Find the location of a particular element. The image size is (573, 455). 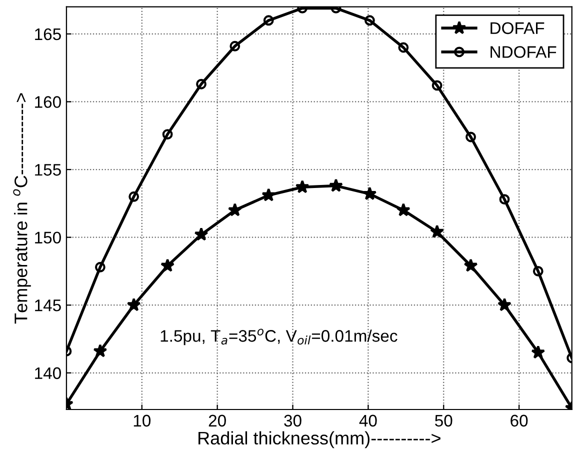

y-tick-label: 140 is located at coordinates (48, 373).